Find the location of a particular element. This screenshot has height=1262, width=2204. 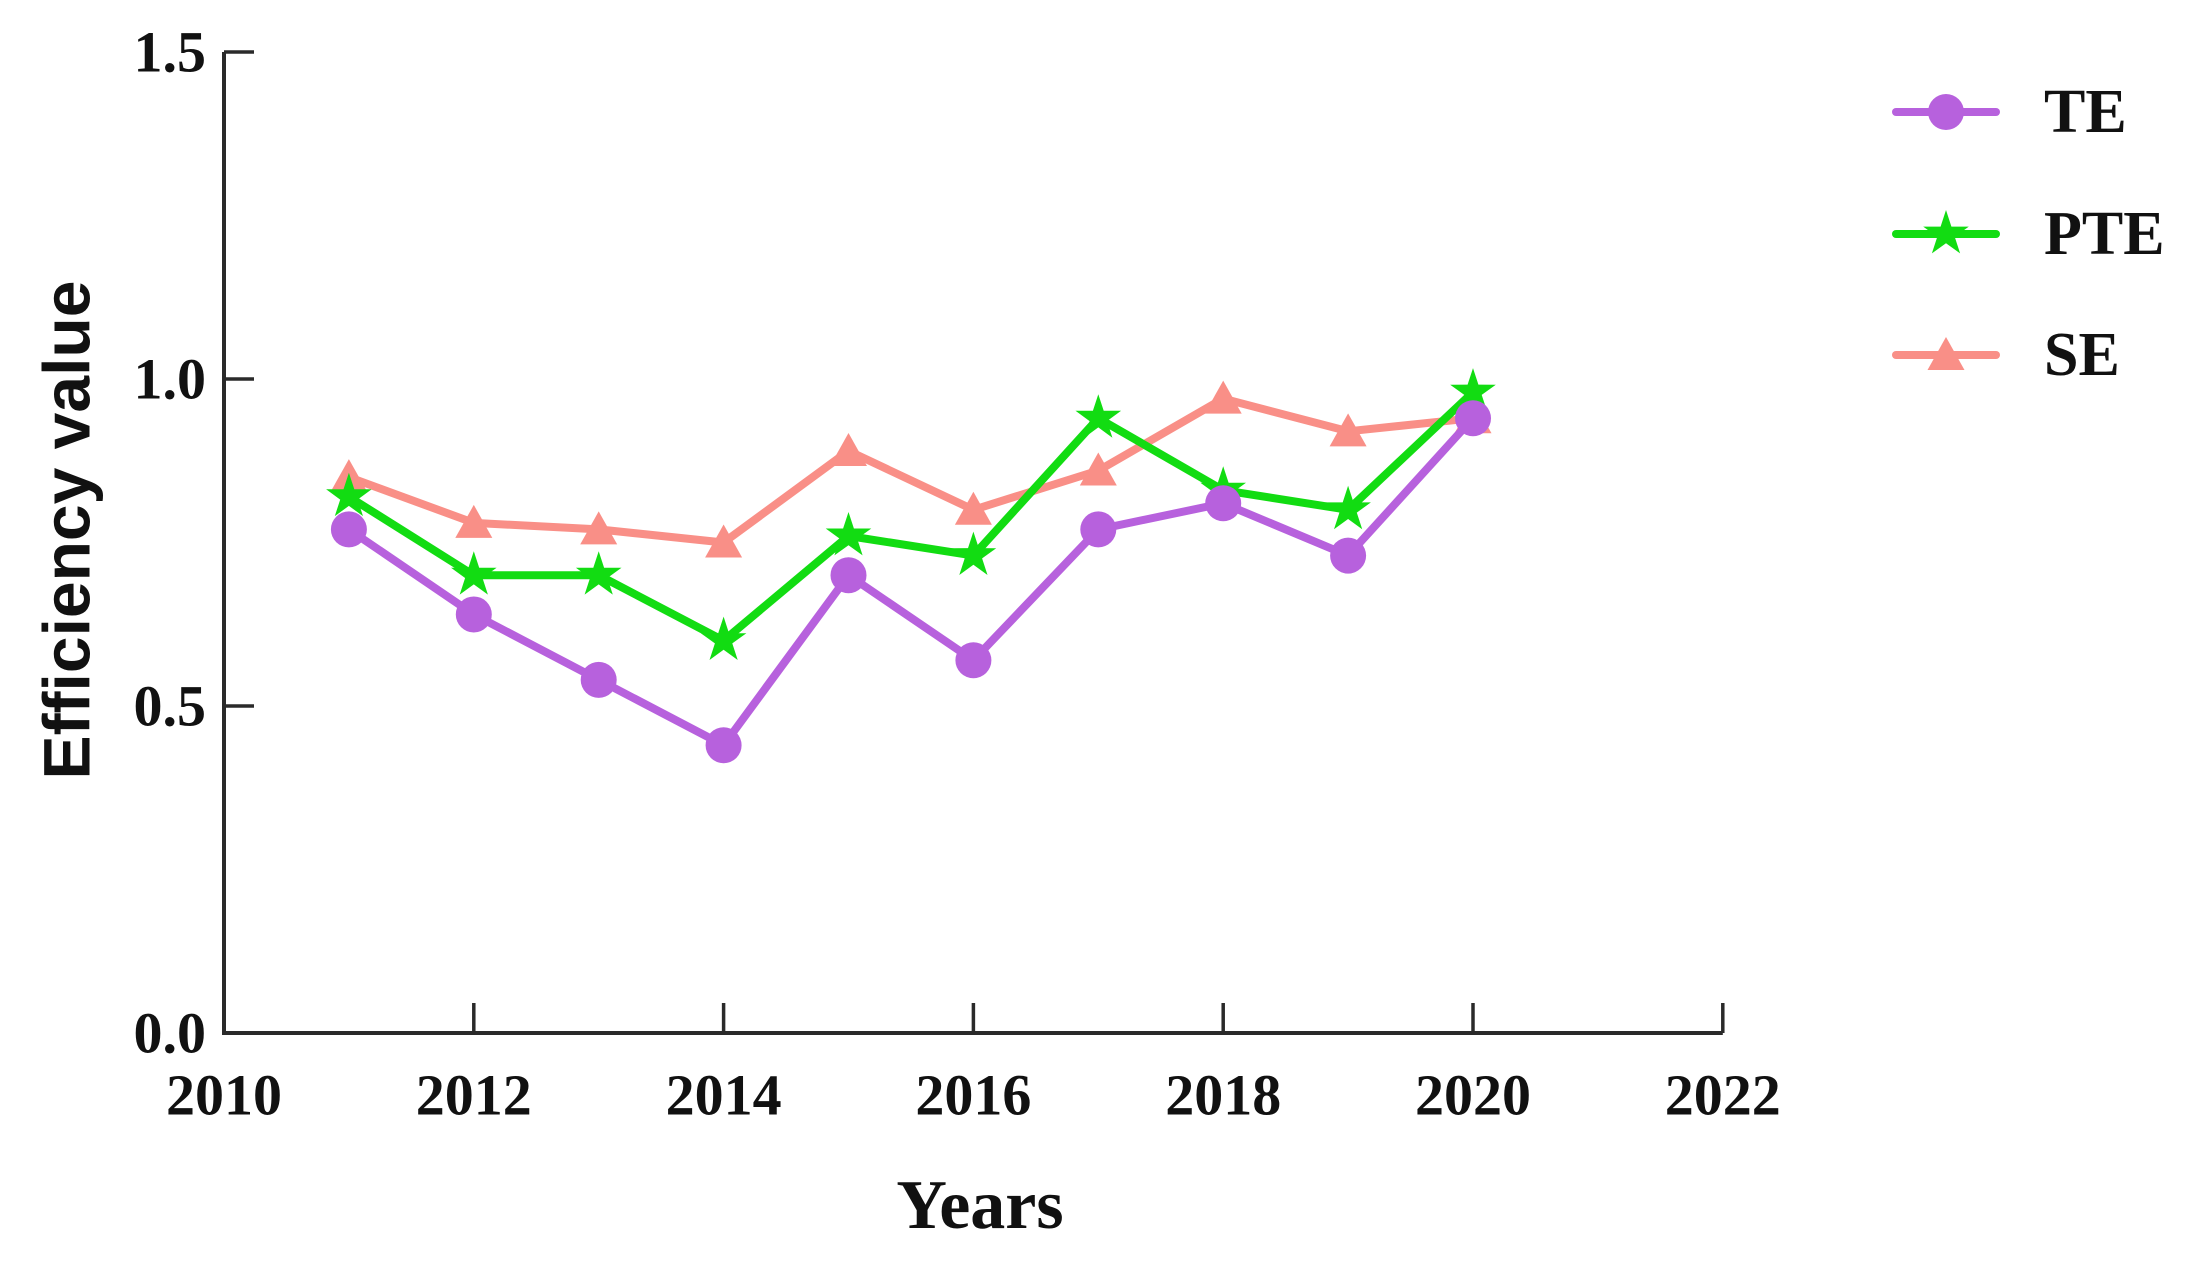

marker-te-2020 is located at coordinates (1473, 418).